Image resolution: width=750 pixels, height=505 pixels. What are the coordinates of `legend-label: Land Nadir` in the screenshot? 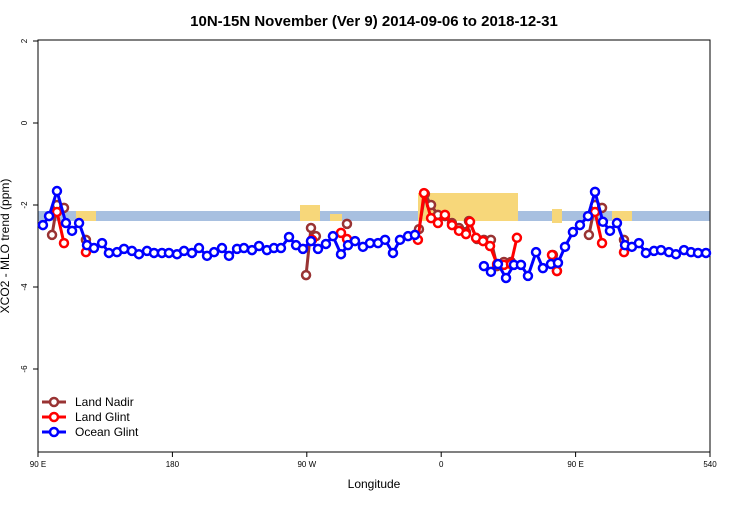 It's located at (104, 402).